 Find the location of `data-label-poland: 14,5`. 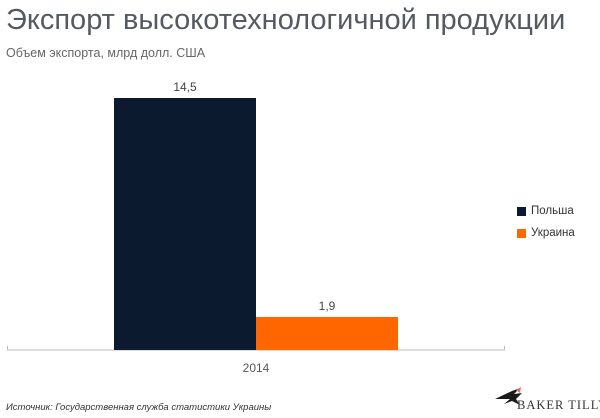

data-label-poland: 14,5 is located at coordinates (185, 87).